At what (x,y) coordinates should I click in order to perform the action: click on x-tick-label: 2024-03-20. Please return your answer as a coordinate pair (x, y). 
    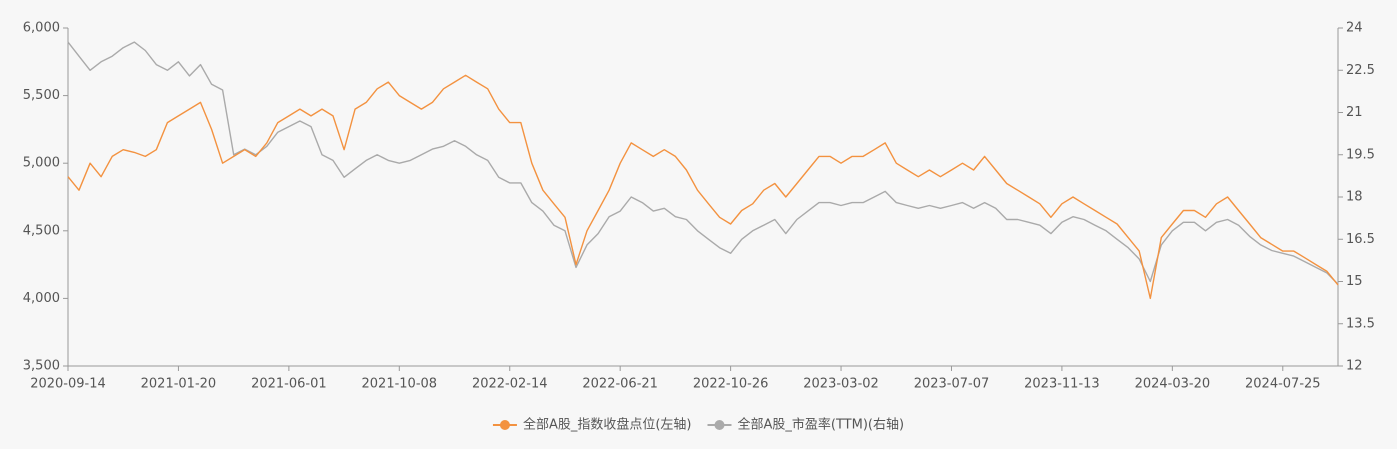
    Looking at the image, I should click on (1173, 384).